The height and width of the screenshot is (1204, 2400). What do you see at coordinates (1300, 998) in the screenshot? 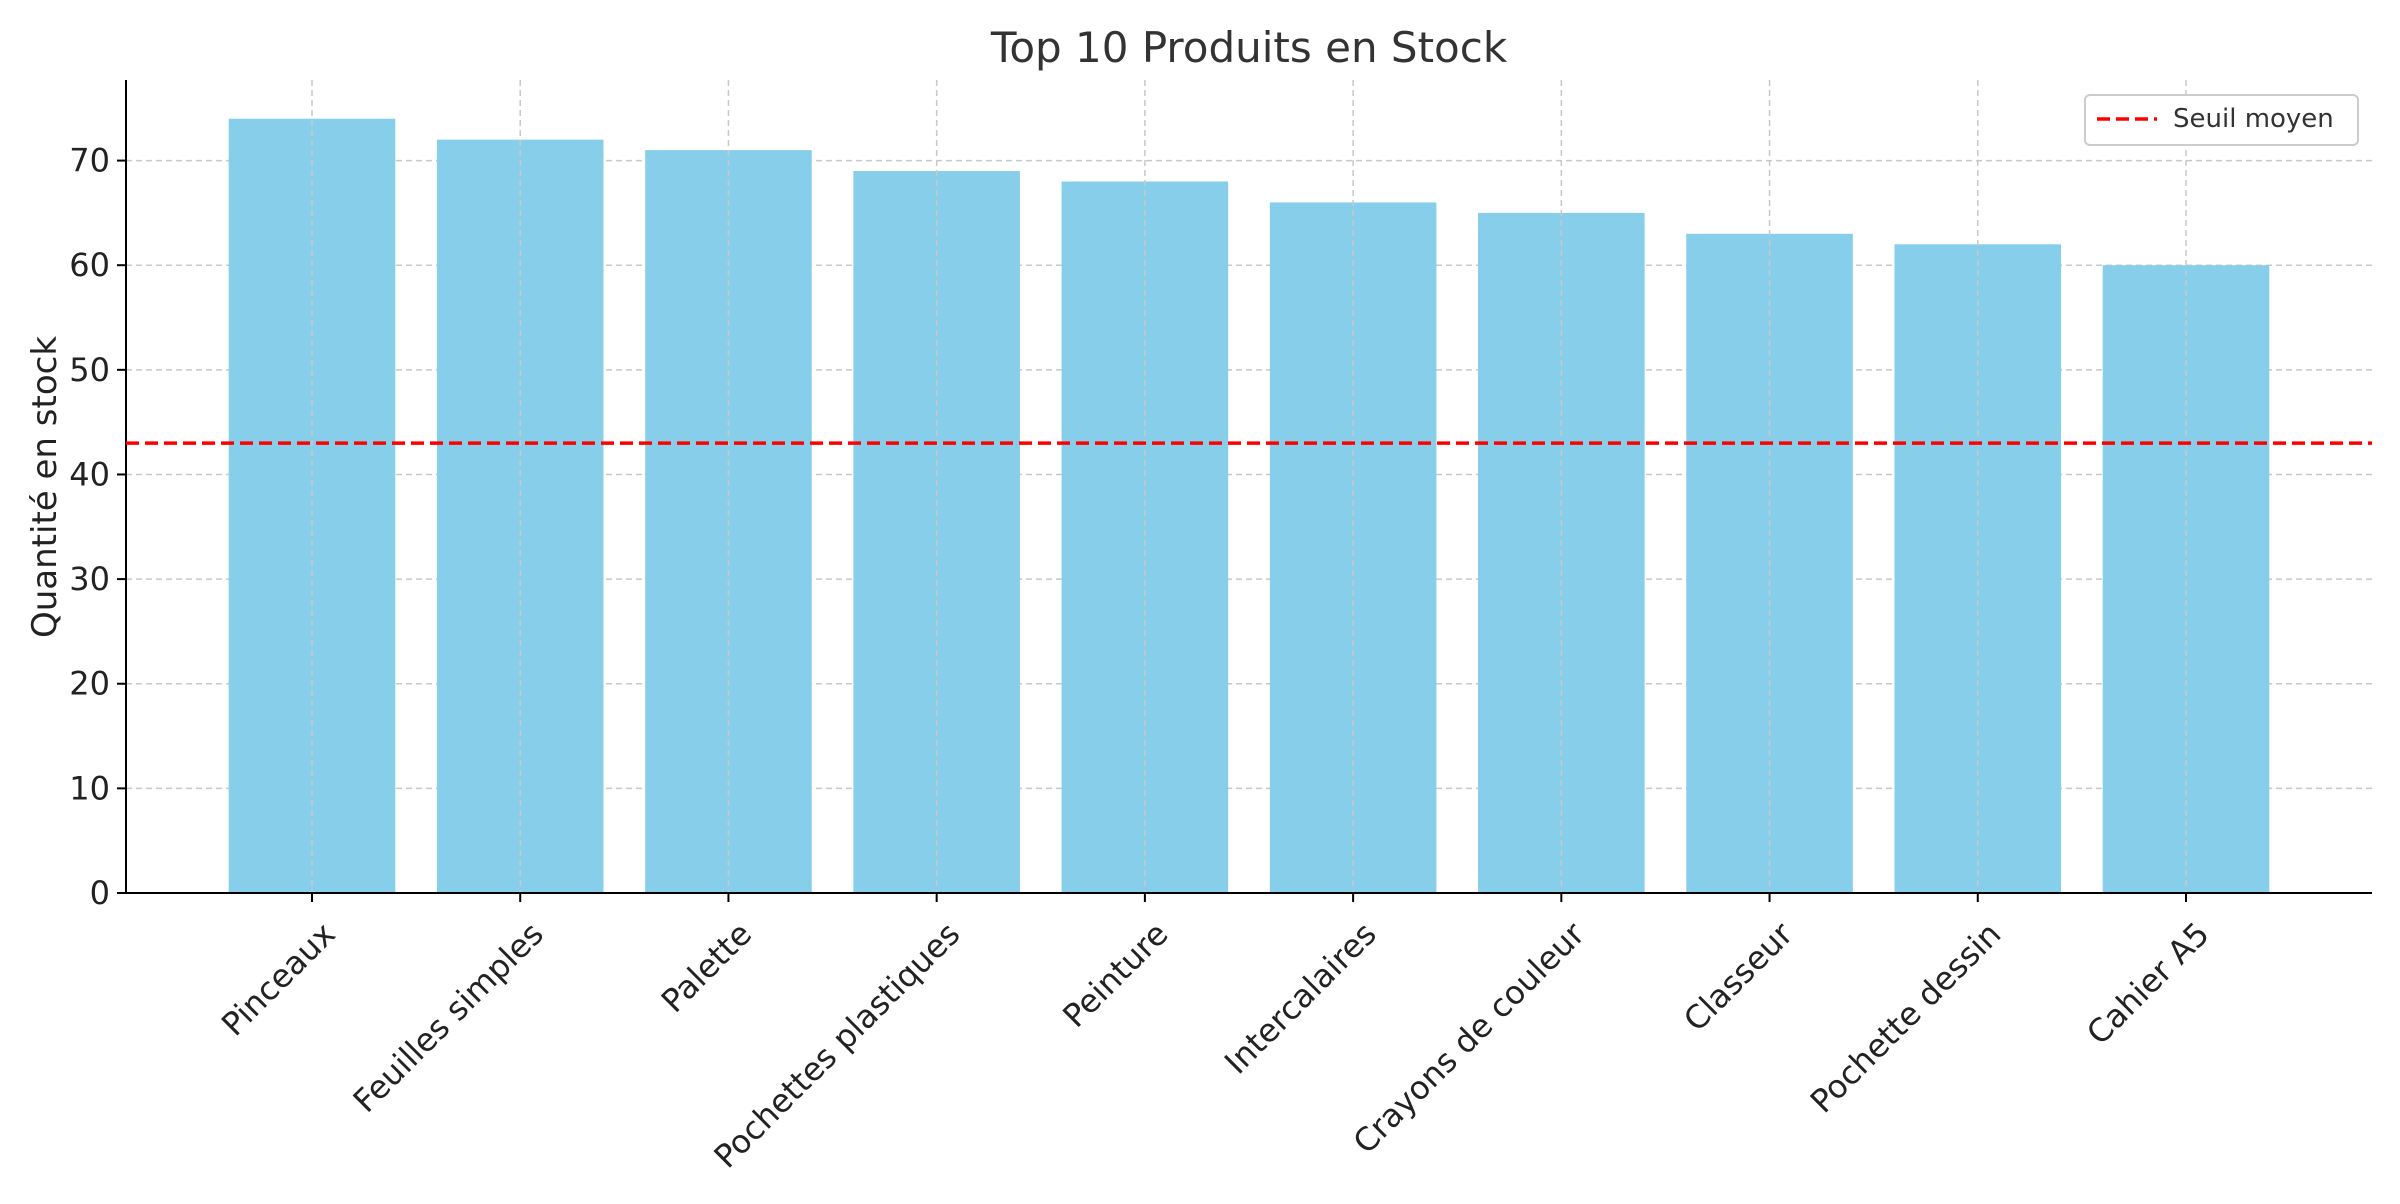
I see `x-tick-label: Intercalaires` at bounding box center [1300, 998].